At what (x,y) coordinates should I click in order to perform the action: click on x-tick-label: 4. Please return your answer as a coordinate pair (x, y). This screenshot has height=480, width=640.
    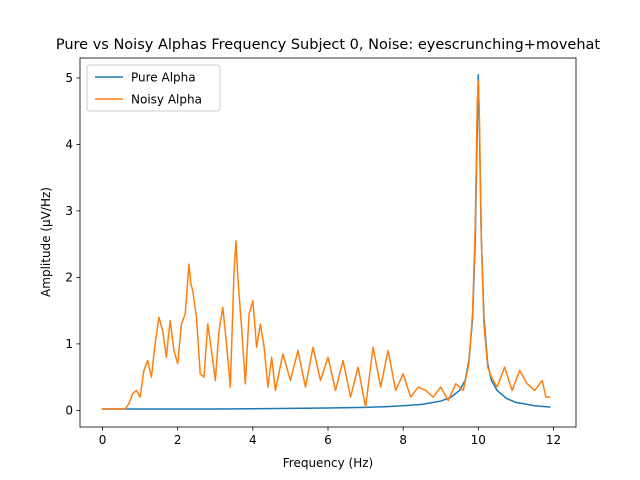
    Looking at the image, I should click on (253, 440).